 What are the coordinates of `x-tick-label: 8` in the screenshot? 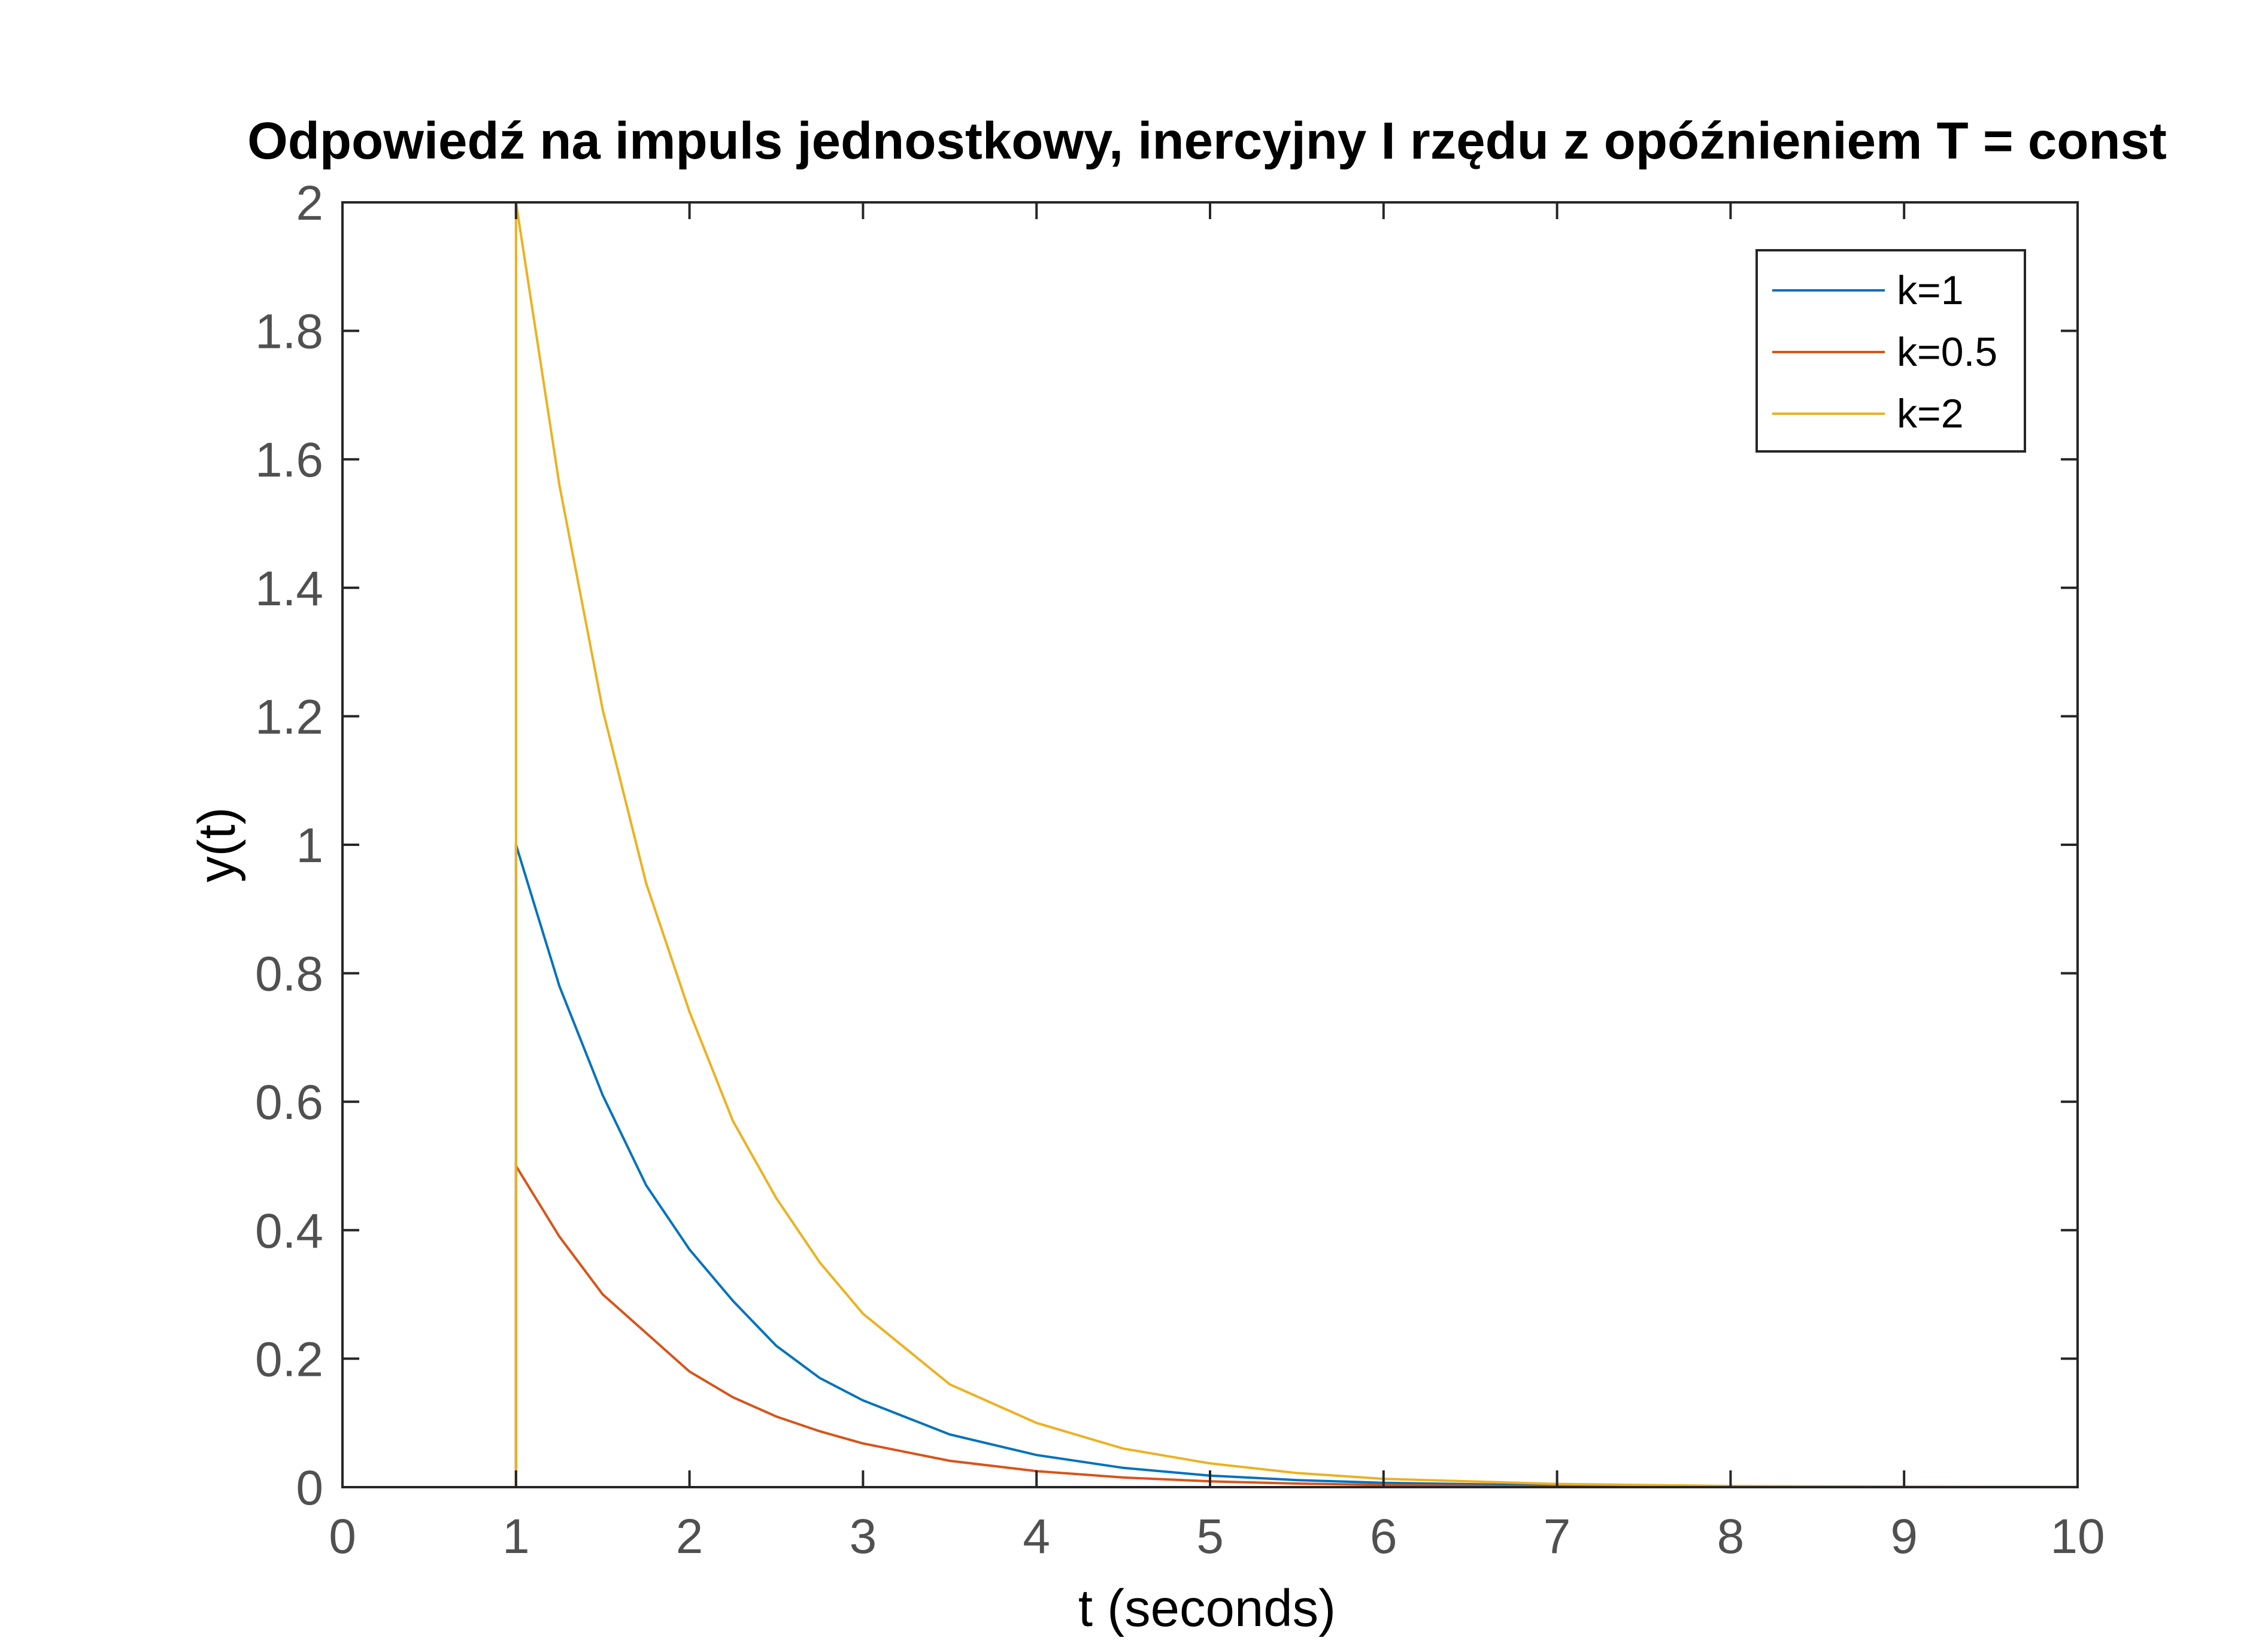 It's located at (1731, 1536).